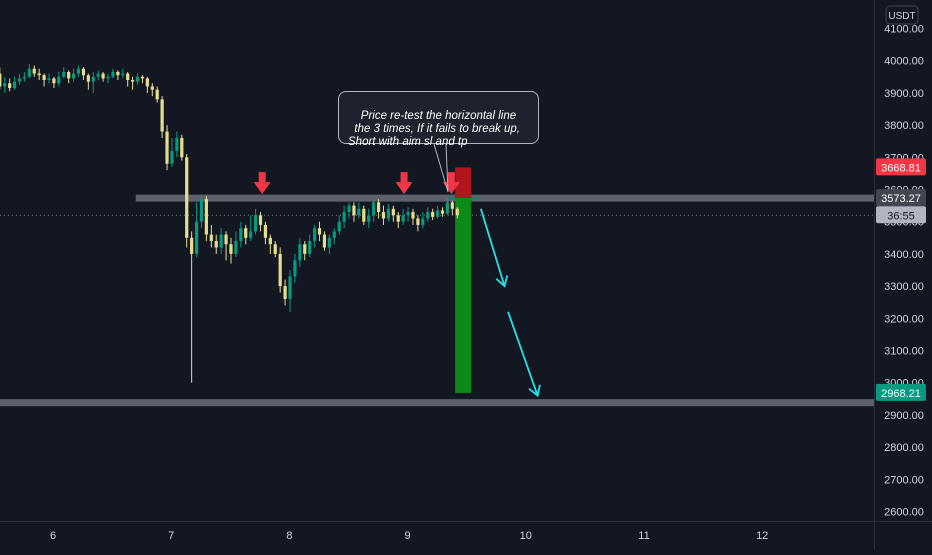 The image size is (932, 555). What do you see at coordinates (901, 198) in the screenshot?
I see `price-badge: 3573.27` at bounding box center [901, 198].